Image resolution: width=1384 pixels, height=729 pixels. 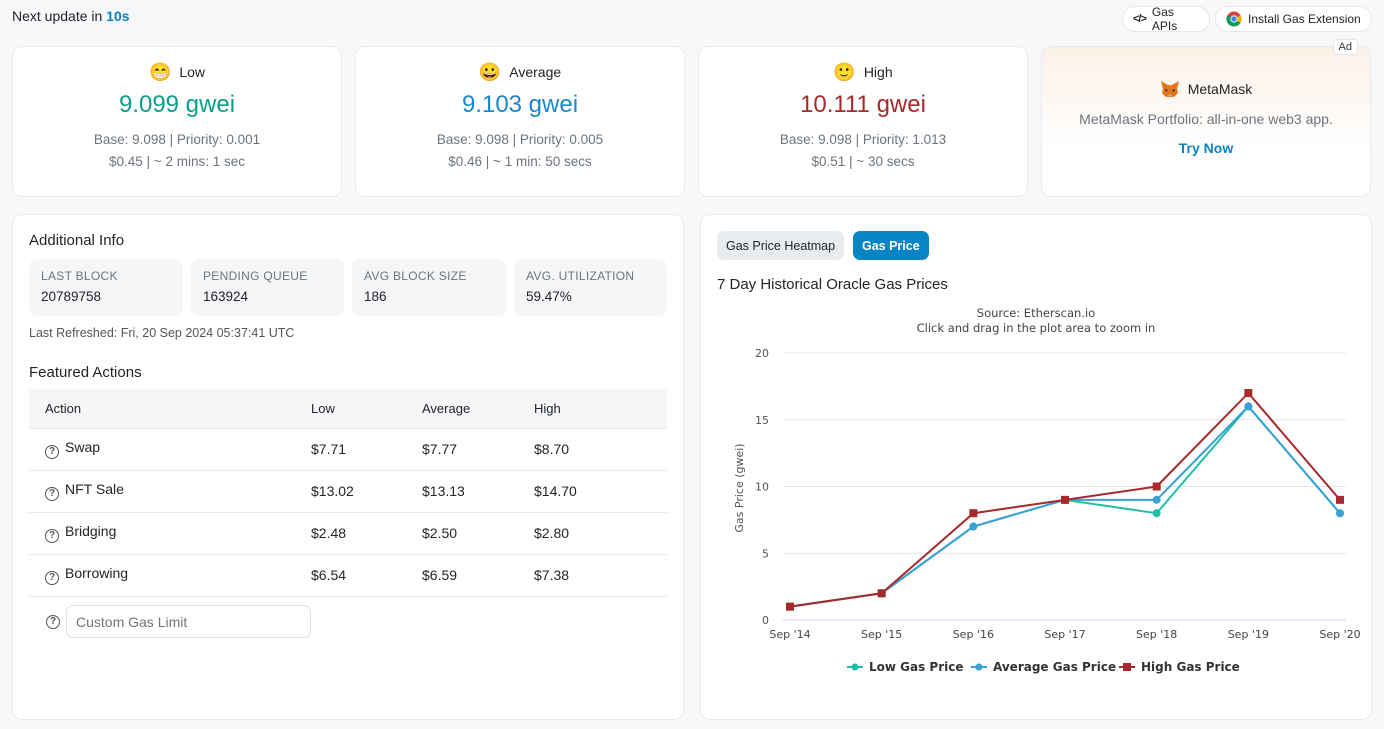 I want to click on legend-label: Average Gas Price, so click(x=1054, y=667).